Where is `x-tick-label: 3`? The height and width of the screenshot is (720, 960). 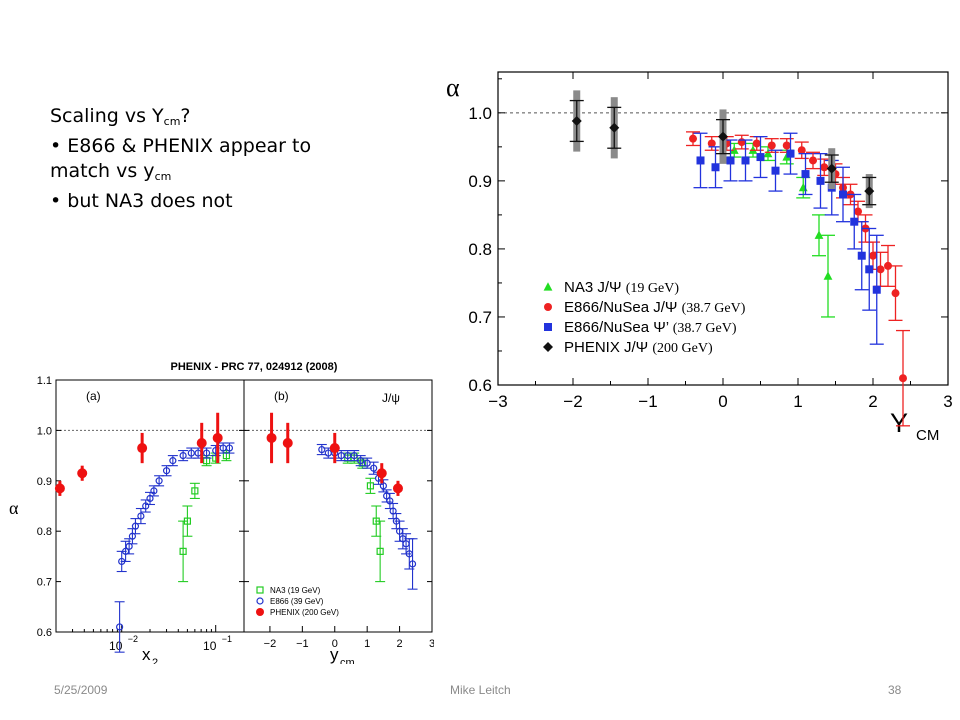 x-tick-label: 3 is located at coordinates (431, 644).